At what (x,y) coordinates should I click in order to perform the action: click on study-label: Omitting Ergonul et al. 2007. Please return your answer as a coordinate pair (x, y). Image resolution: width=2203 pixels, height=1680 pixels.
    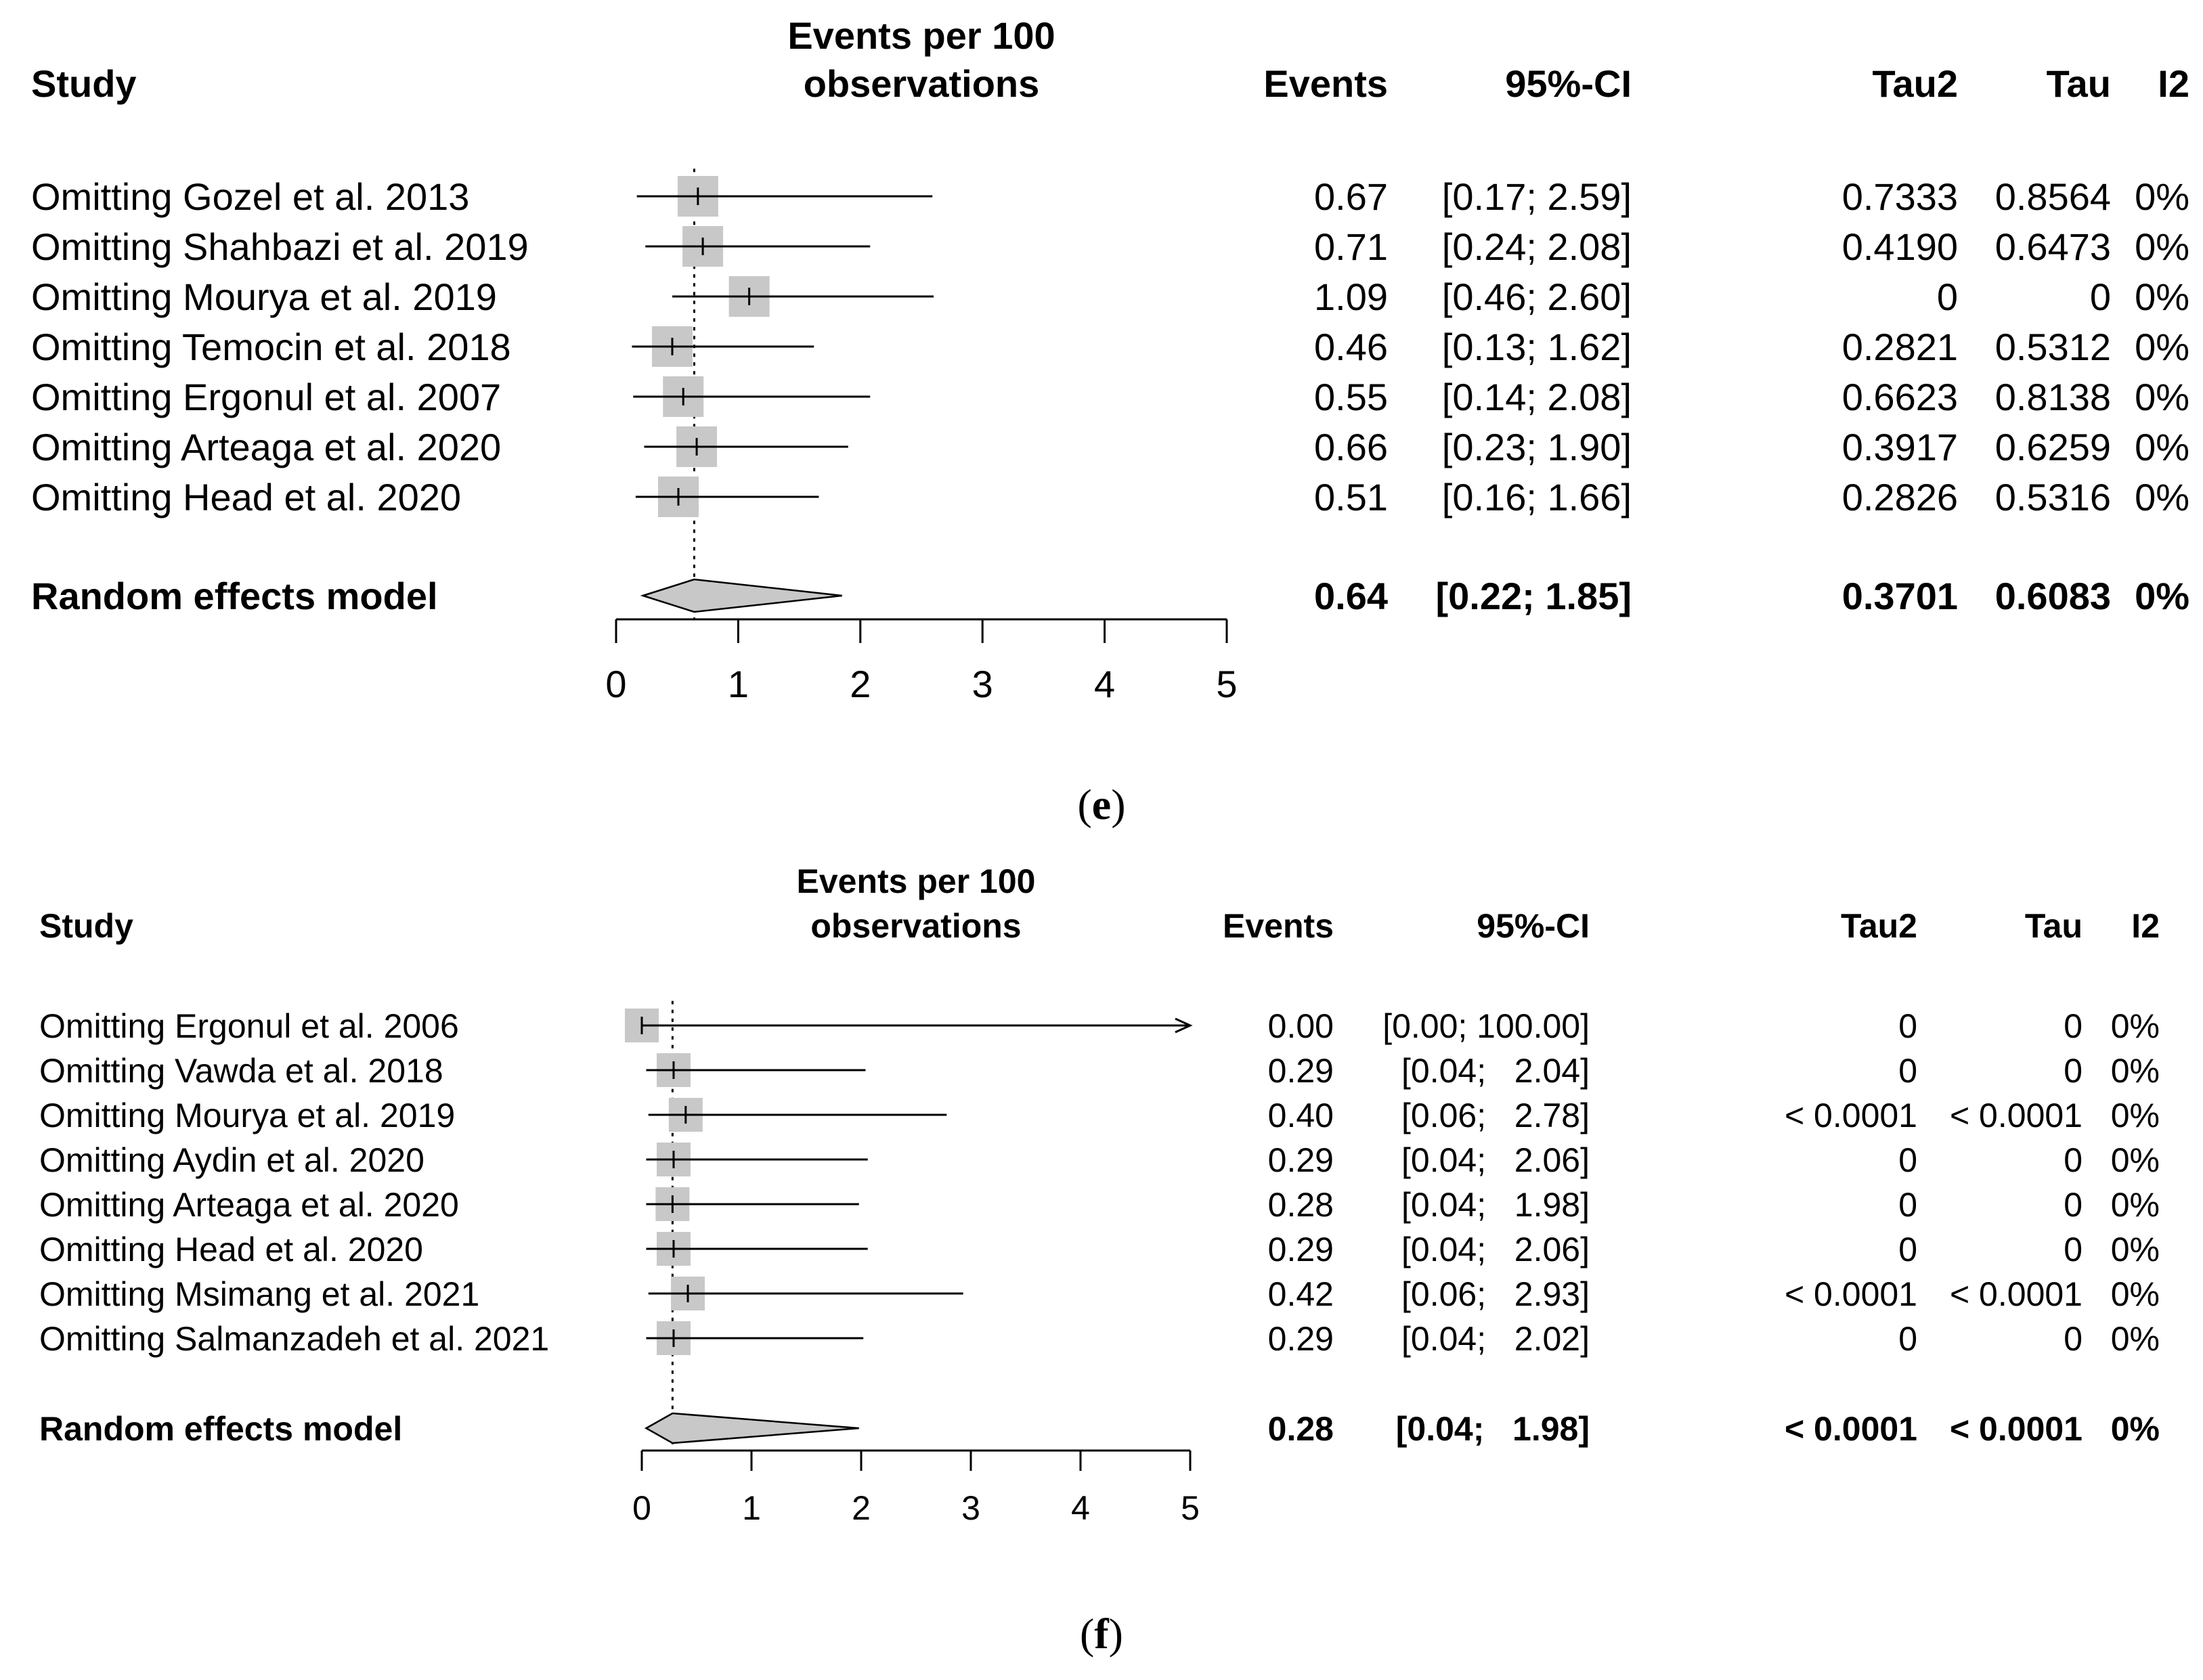
    Looking at the image, I should click on (266, 397).